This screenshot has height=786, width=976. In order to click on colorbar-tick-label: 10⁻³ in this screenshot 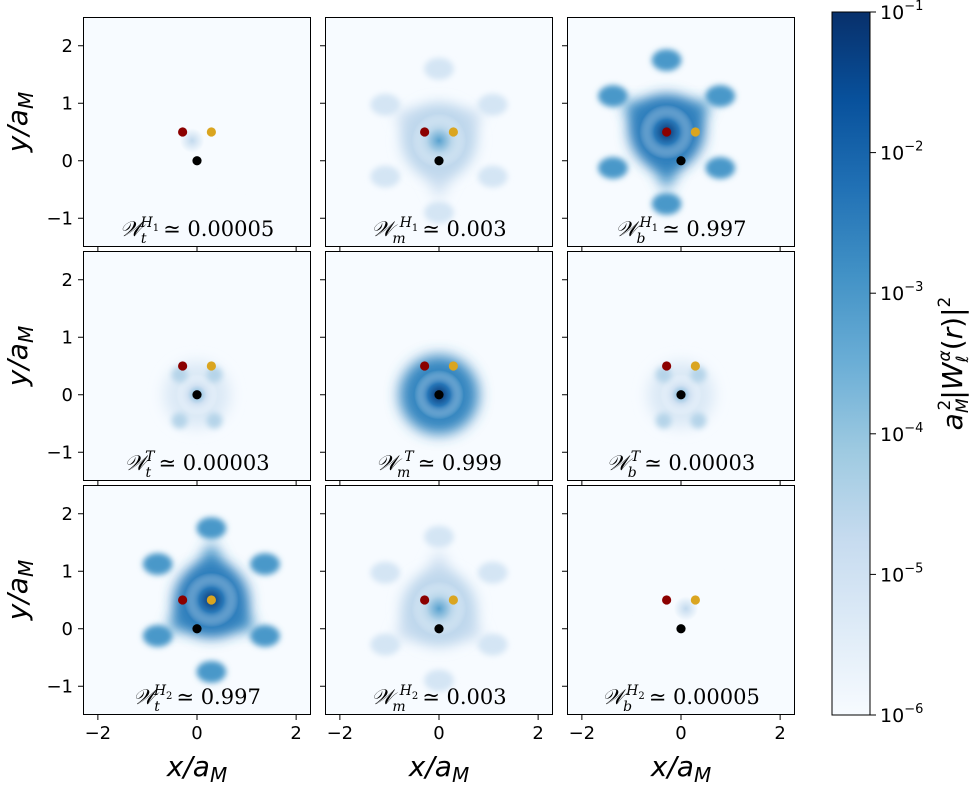, I will do `click(901, 292)`.